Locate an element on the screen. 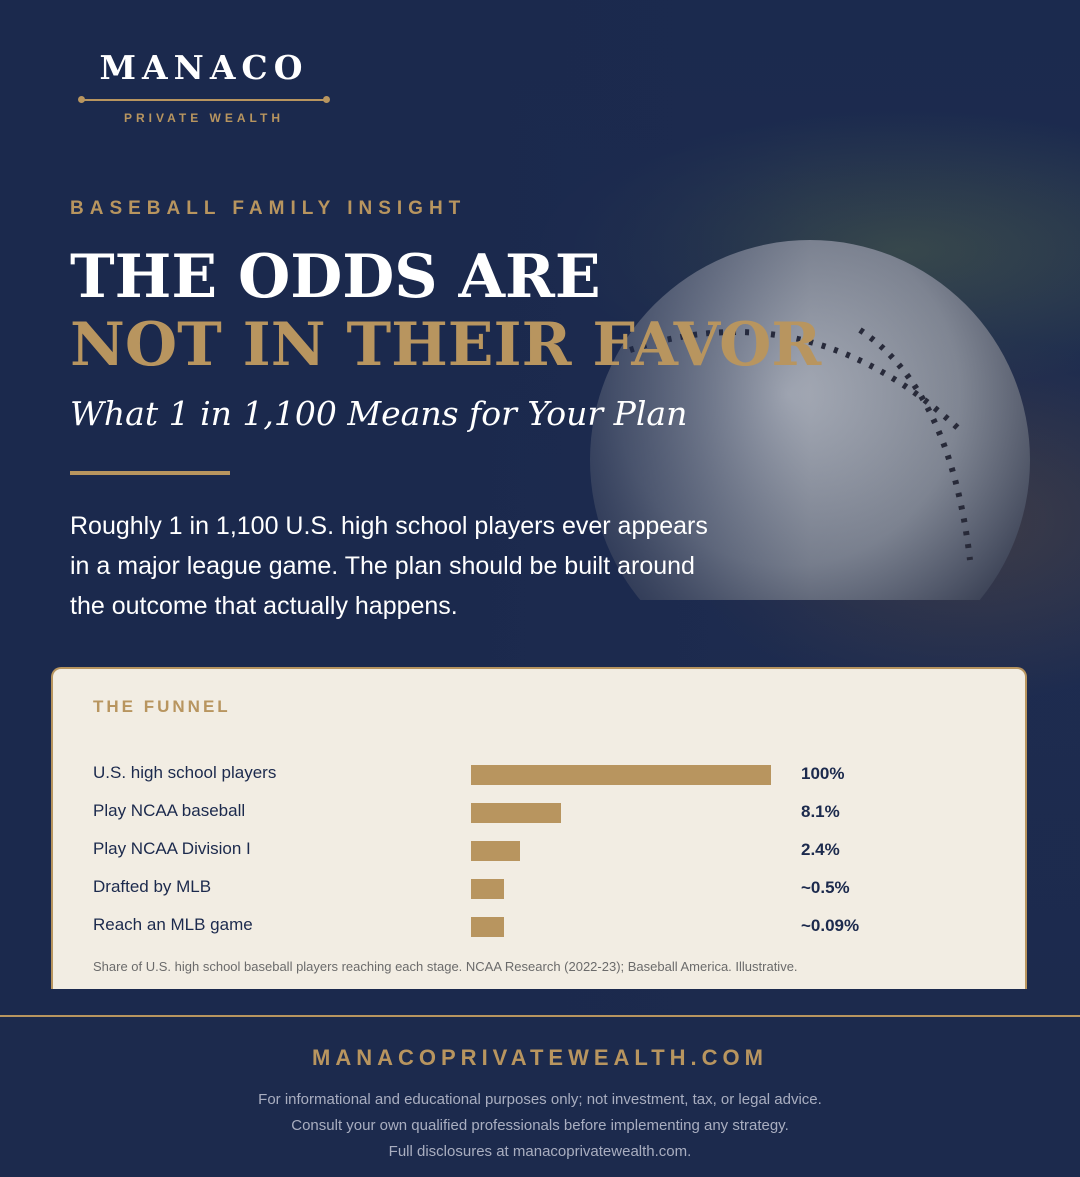 The image size is (1080, 1177). funnel-row: Reach an MLB game ~0.09% is located at coordinates (543, 932).